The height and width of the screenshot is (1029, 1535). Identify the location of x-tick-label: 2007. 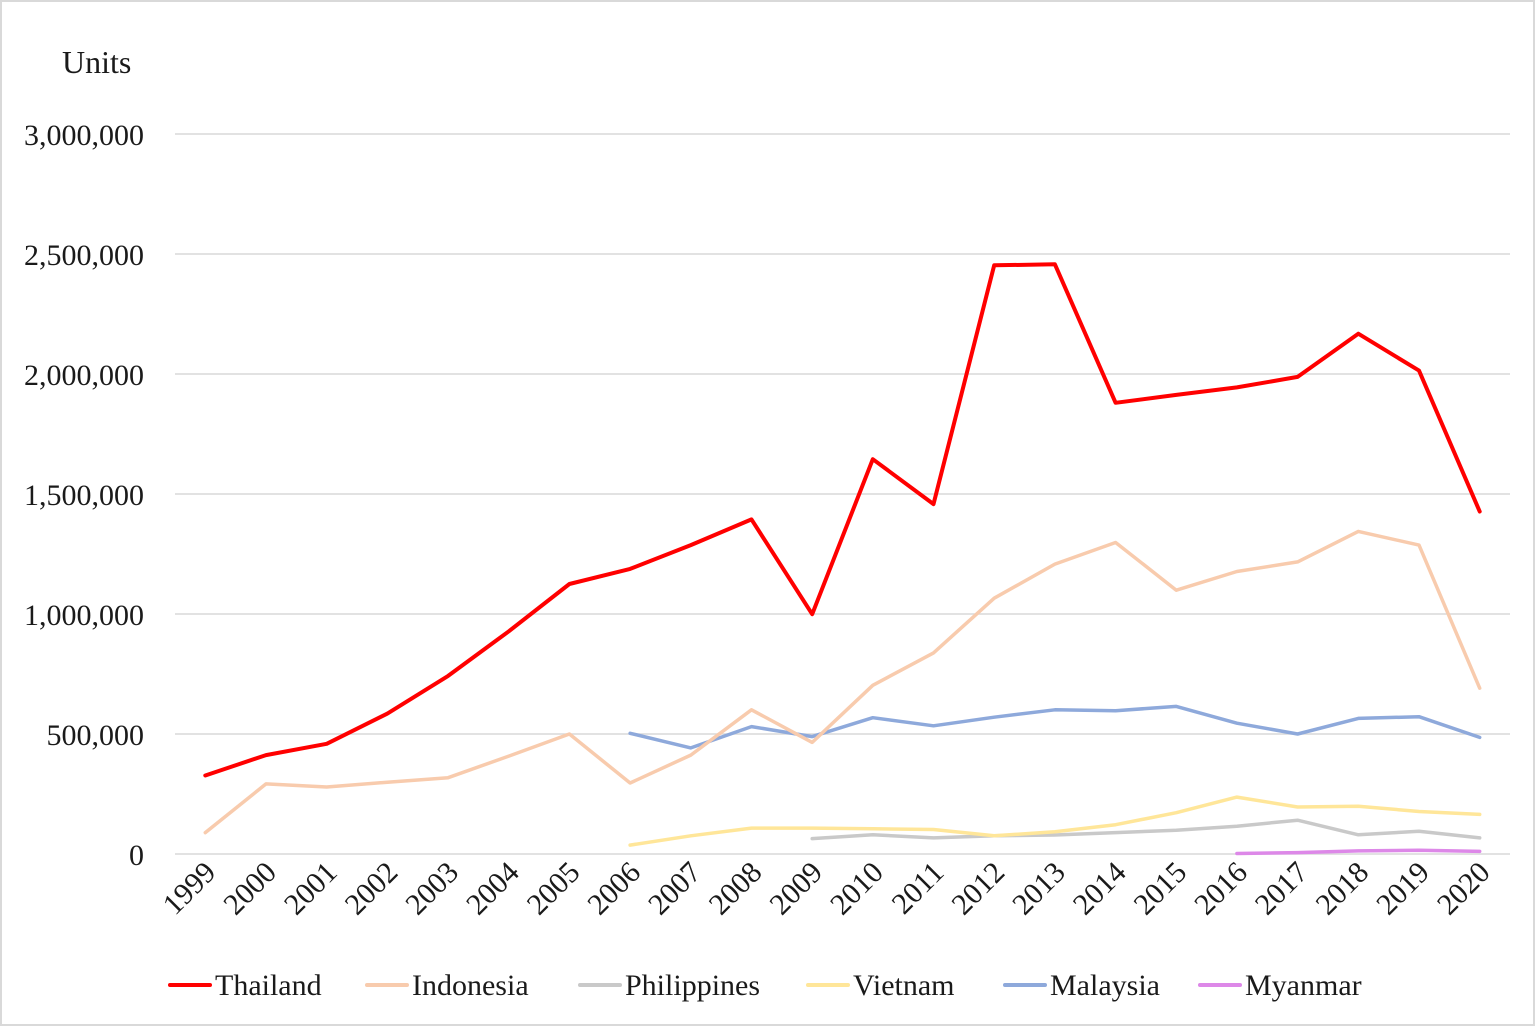
(675, 889).